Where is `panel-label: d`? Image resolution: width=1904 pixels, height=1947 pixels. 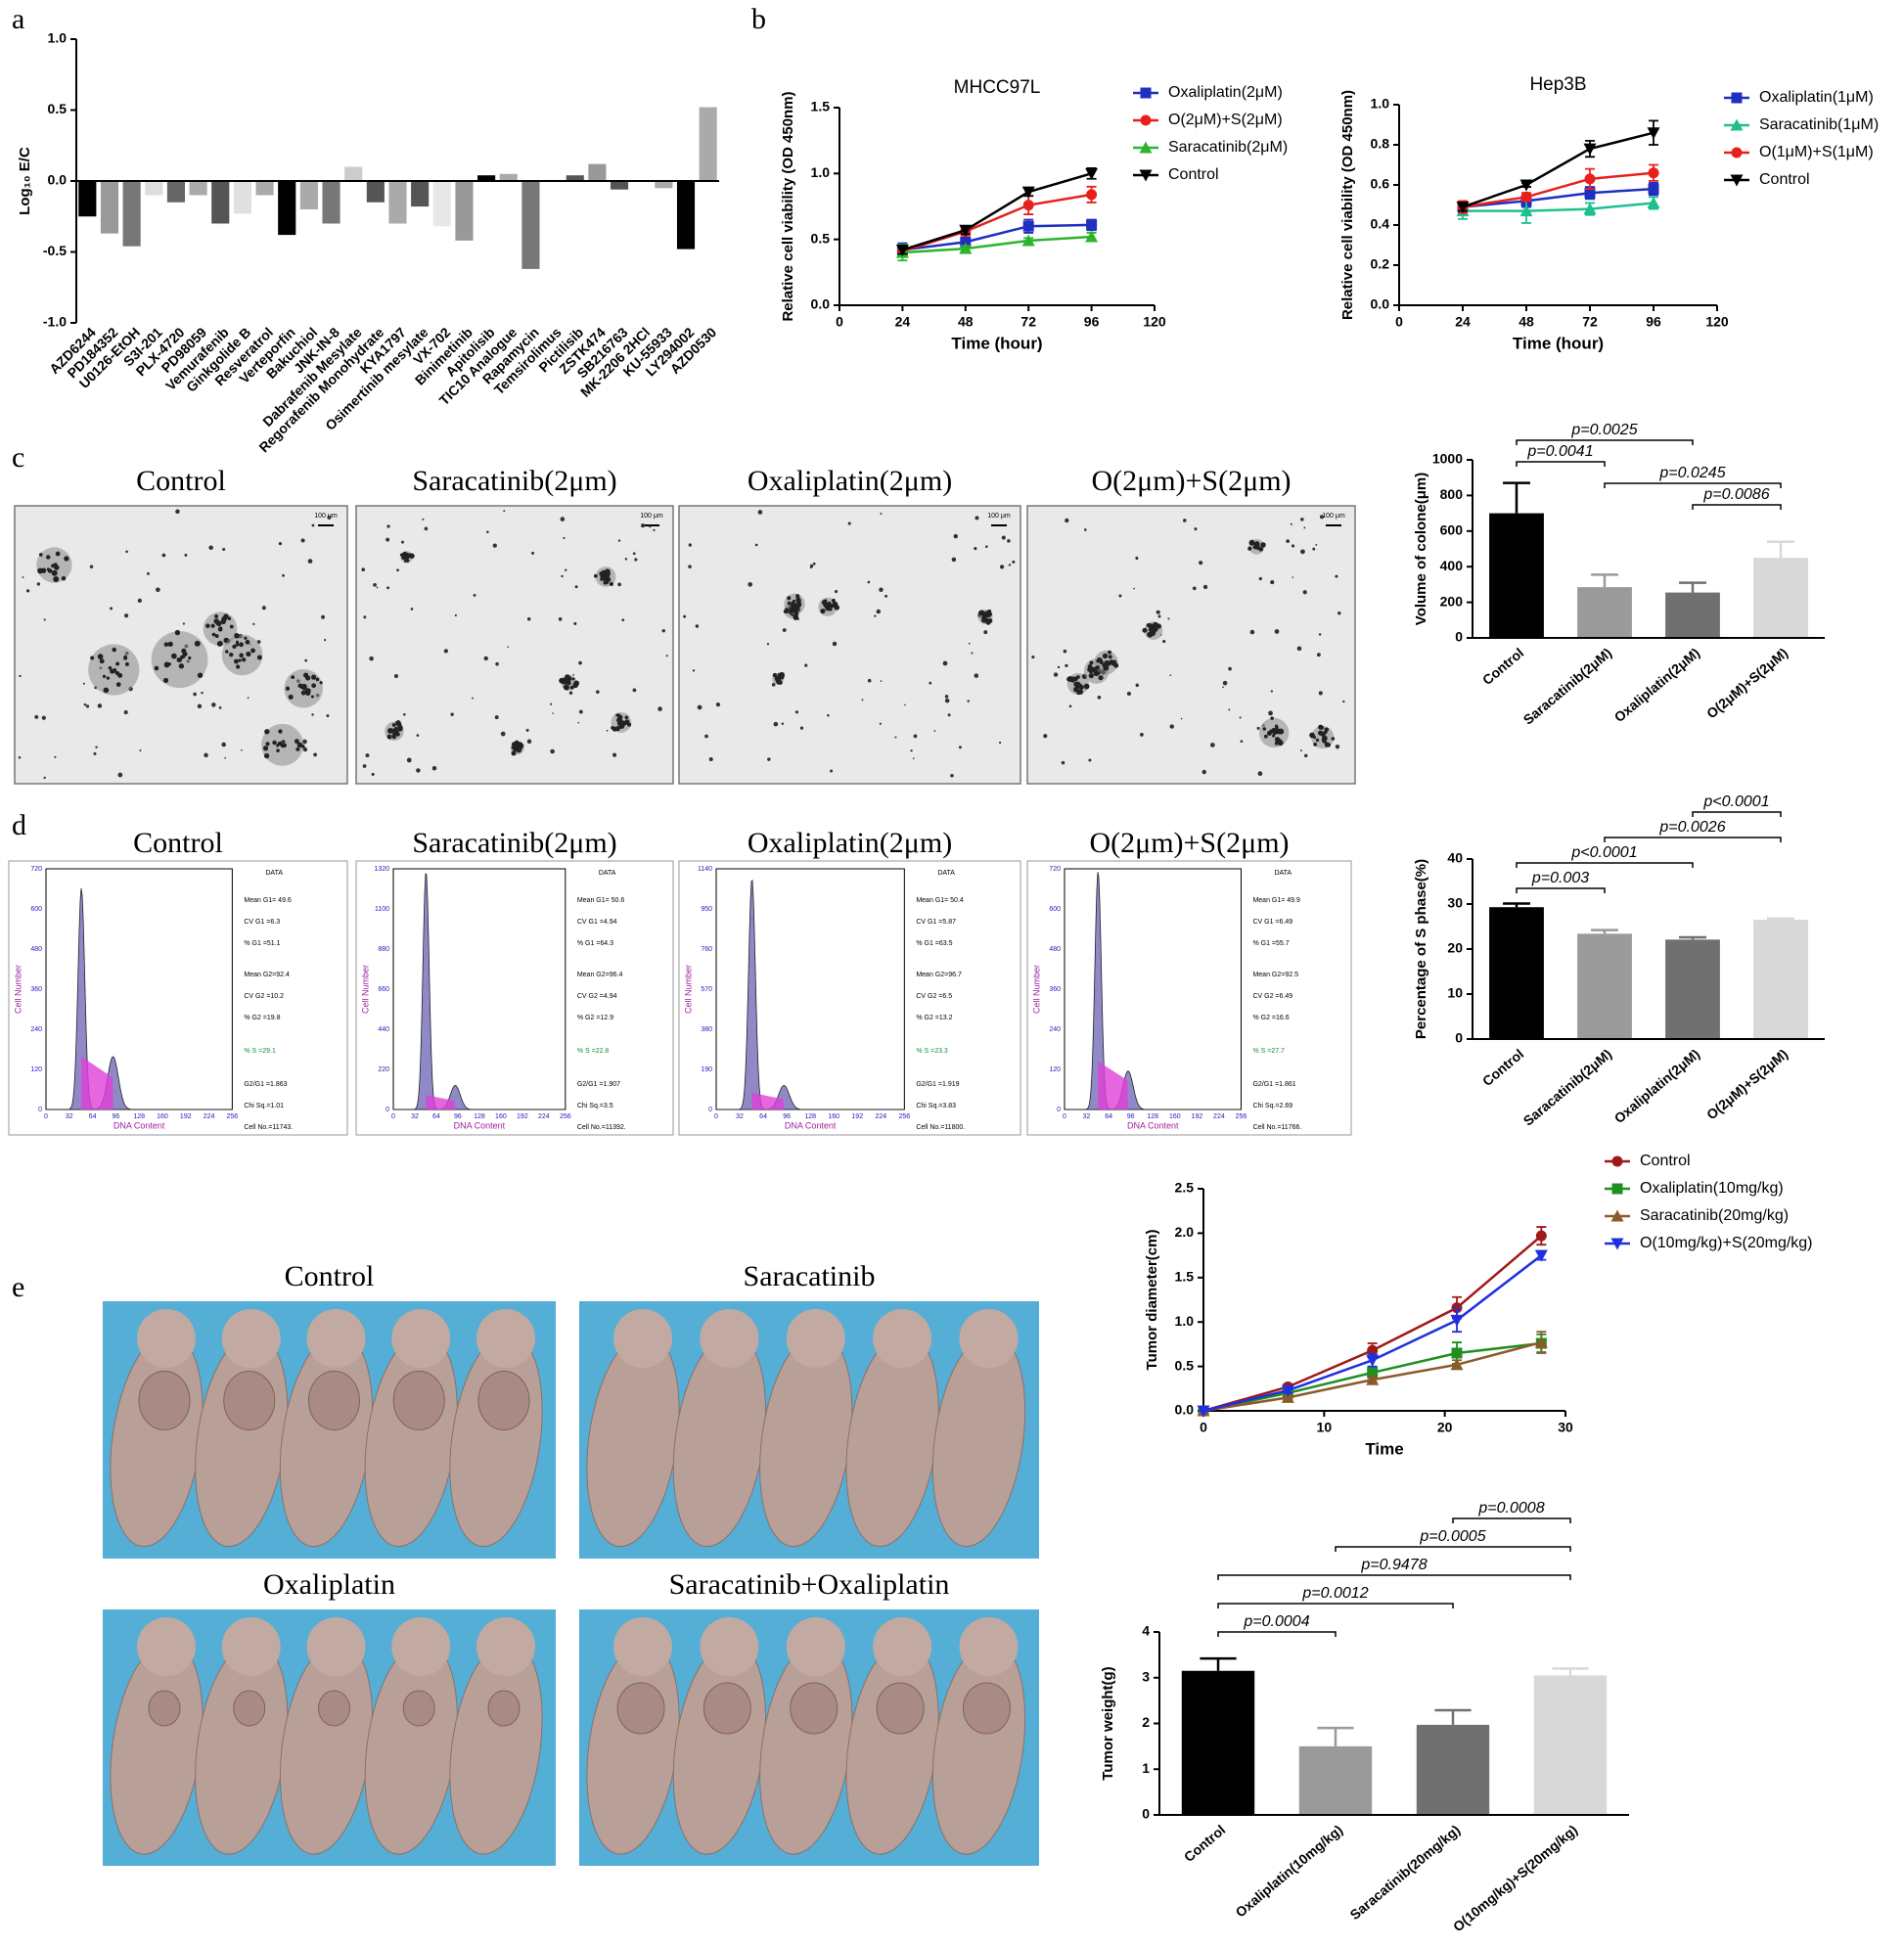 panel-label: d is located at coordinates (19, 825).